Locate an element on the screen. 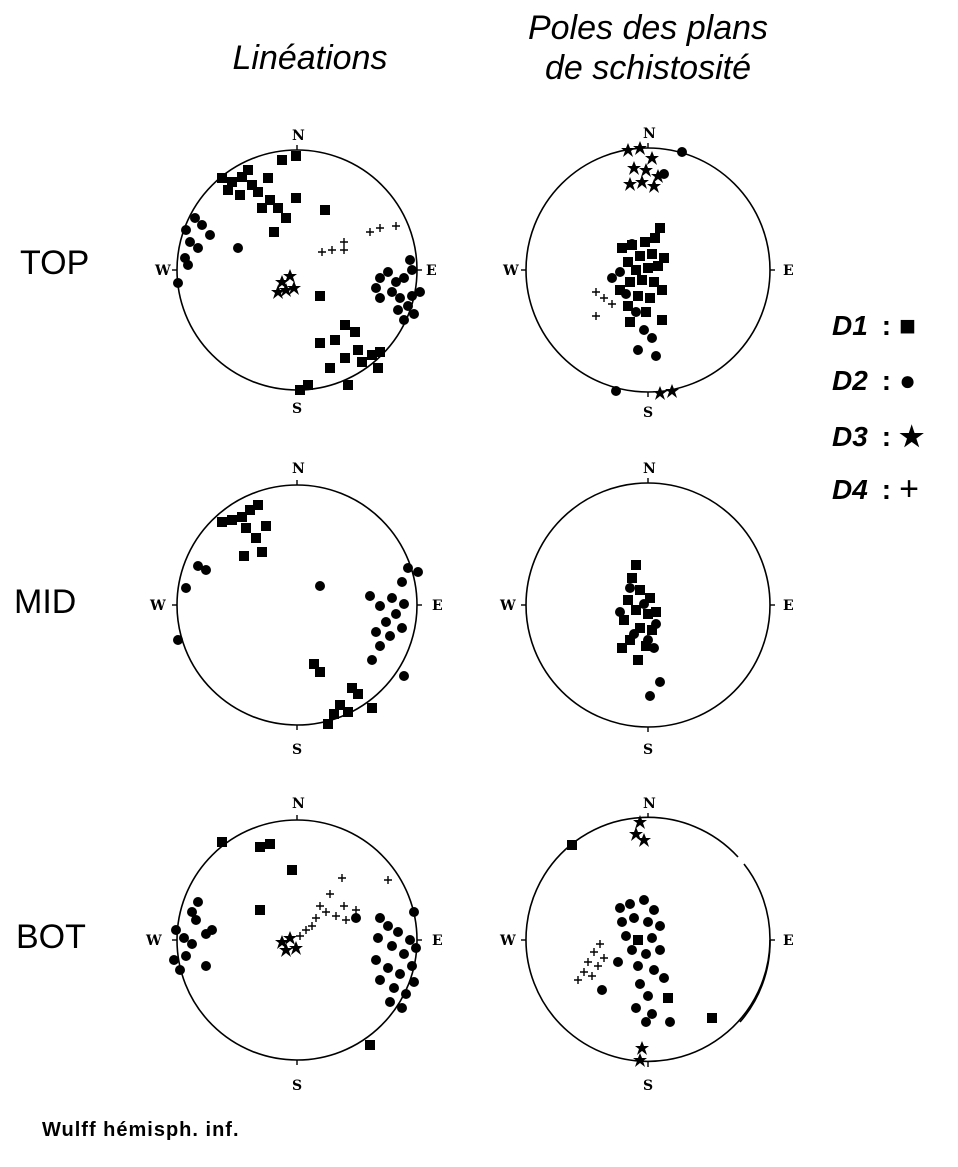 The height and width of the screenshot is (1167, 958). stereonet-top-lineations: N S W E is located at coordinates (295, 272).